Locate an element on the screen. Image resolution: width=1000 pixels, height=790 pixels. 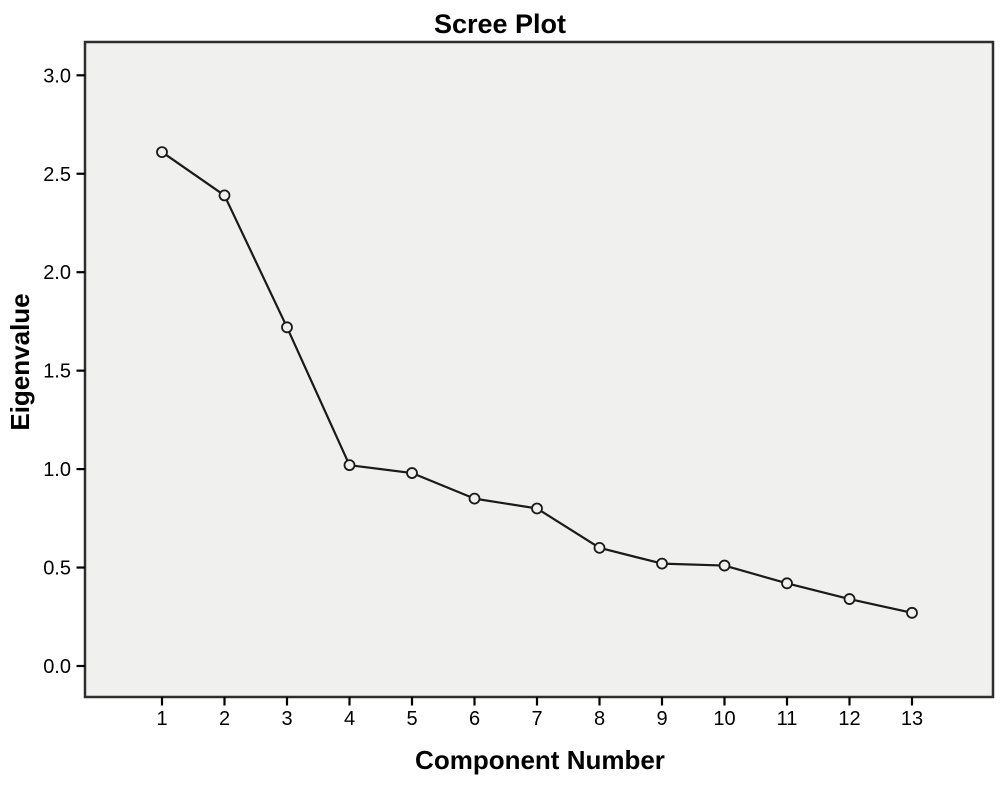
x-axis-title: Component Number is located at coordinates (540, 760).